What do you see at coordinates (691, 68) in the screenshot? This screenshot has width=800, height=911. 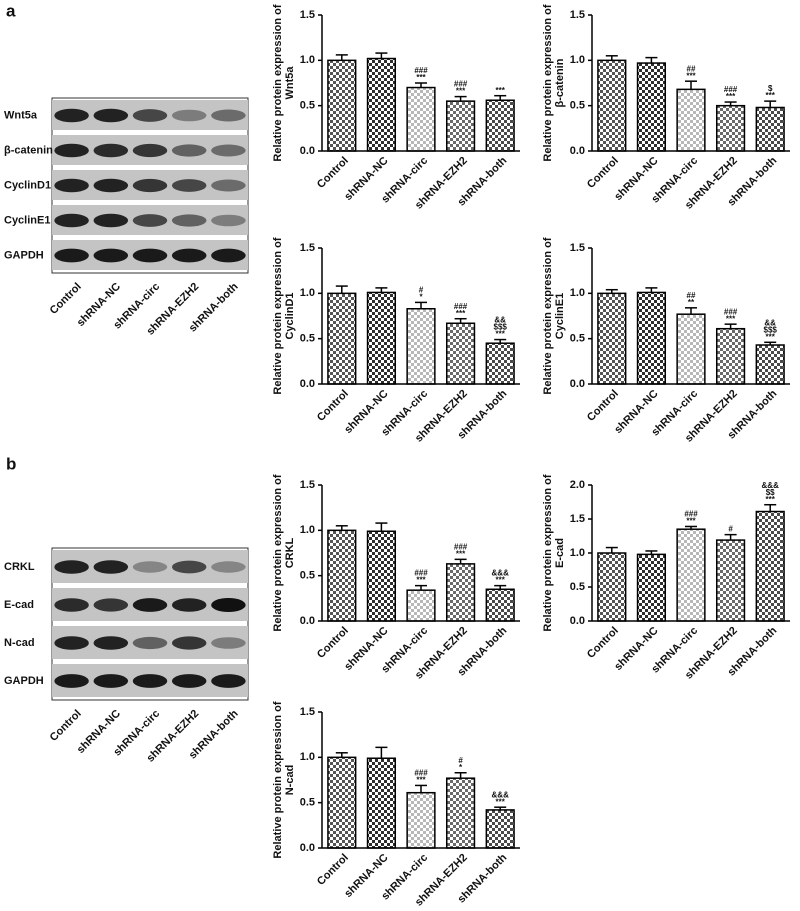 I see `significance-label: ##` at bounding box center [691, 68].